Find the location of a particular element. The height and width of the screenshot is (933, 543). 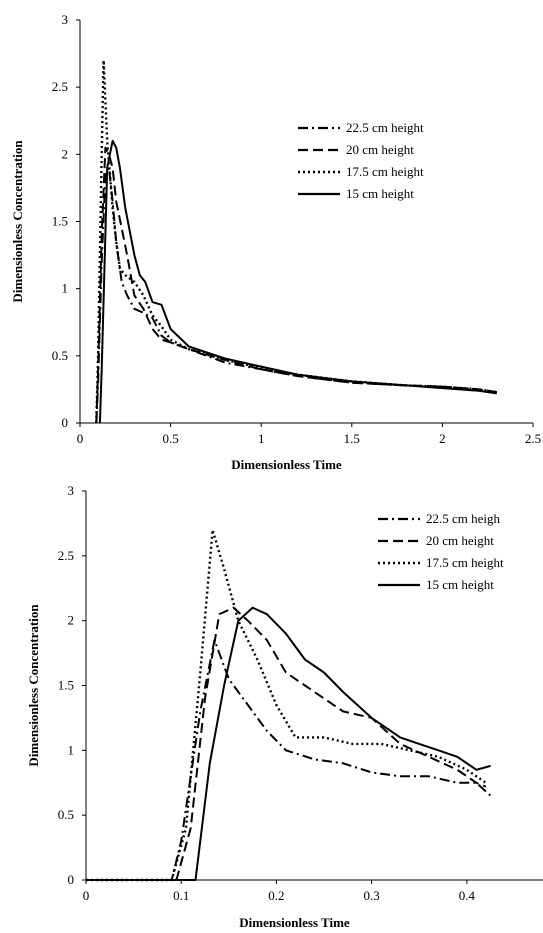

x-tick-label: 2 is located at coordinates (442, 438).